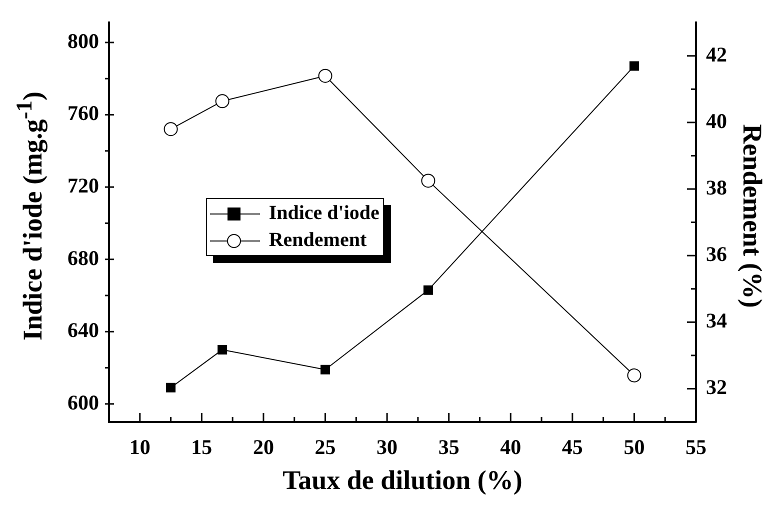  Describe the element at coordinates (83, 402) in the screenshot. I see `y-tick-label: 600` at that location.